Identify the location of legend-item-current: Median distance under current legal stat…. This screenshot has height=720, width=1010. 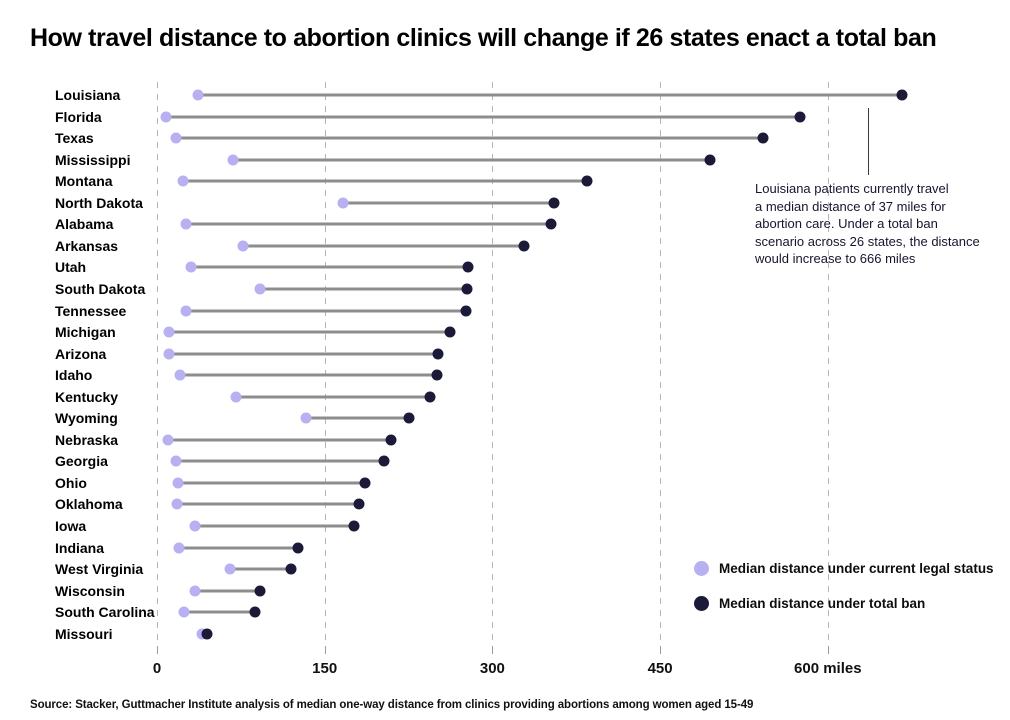
(844, 568).